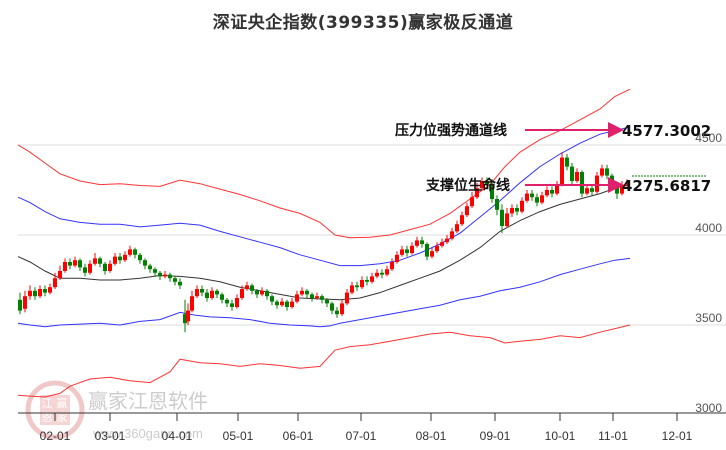 Image resolution: width=726 pixels, height=450 pixels. What do you see at coordinates (677, 436) in the screenshot?
I see `x-tick-label: 12-01` at bounding box center [677, 436].